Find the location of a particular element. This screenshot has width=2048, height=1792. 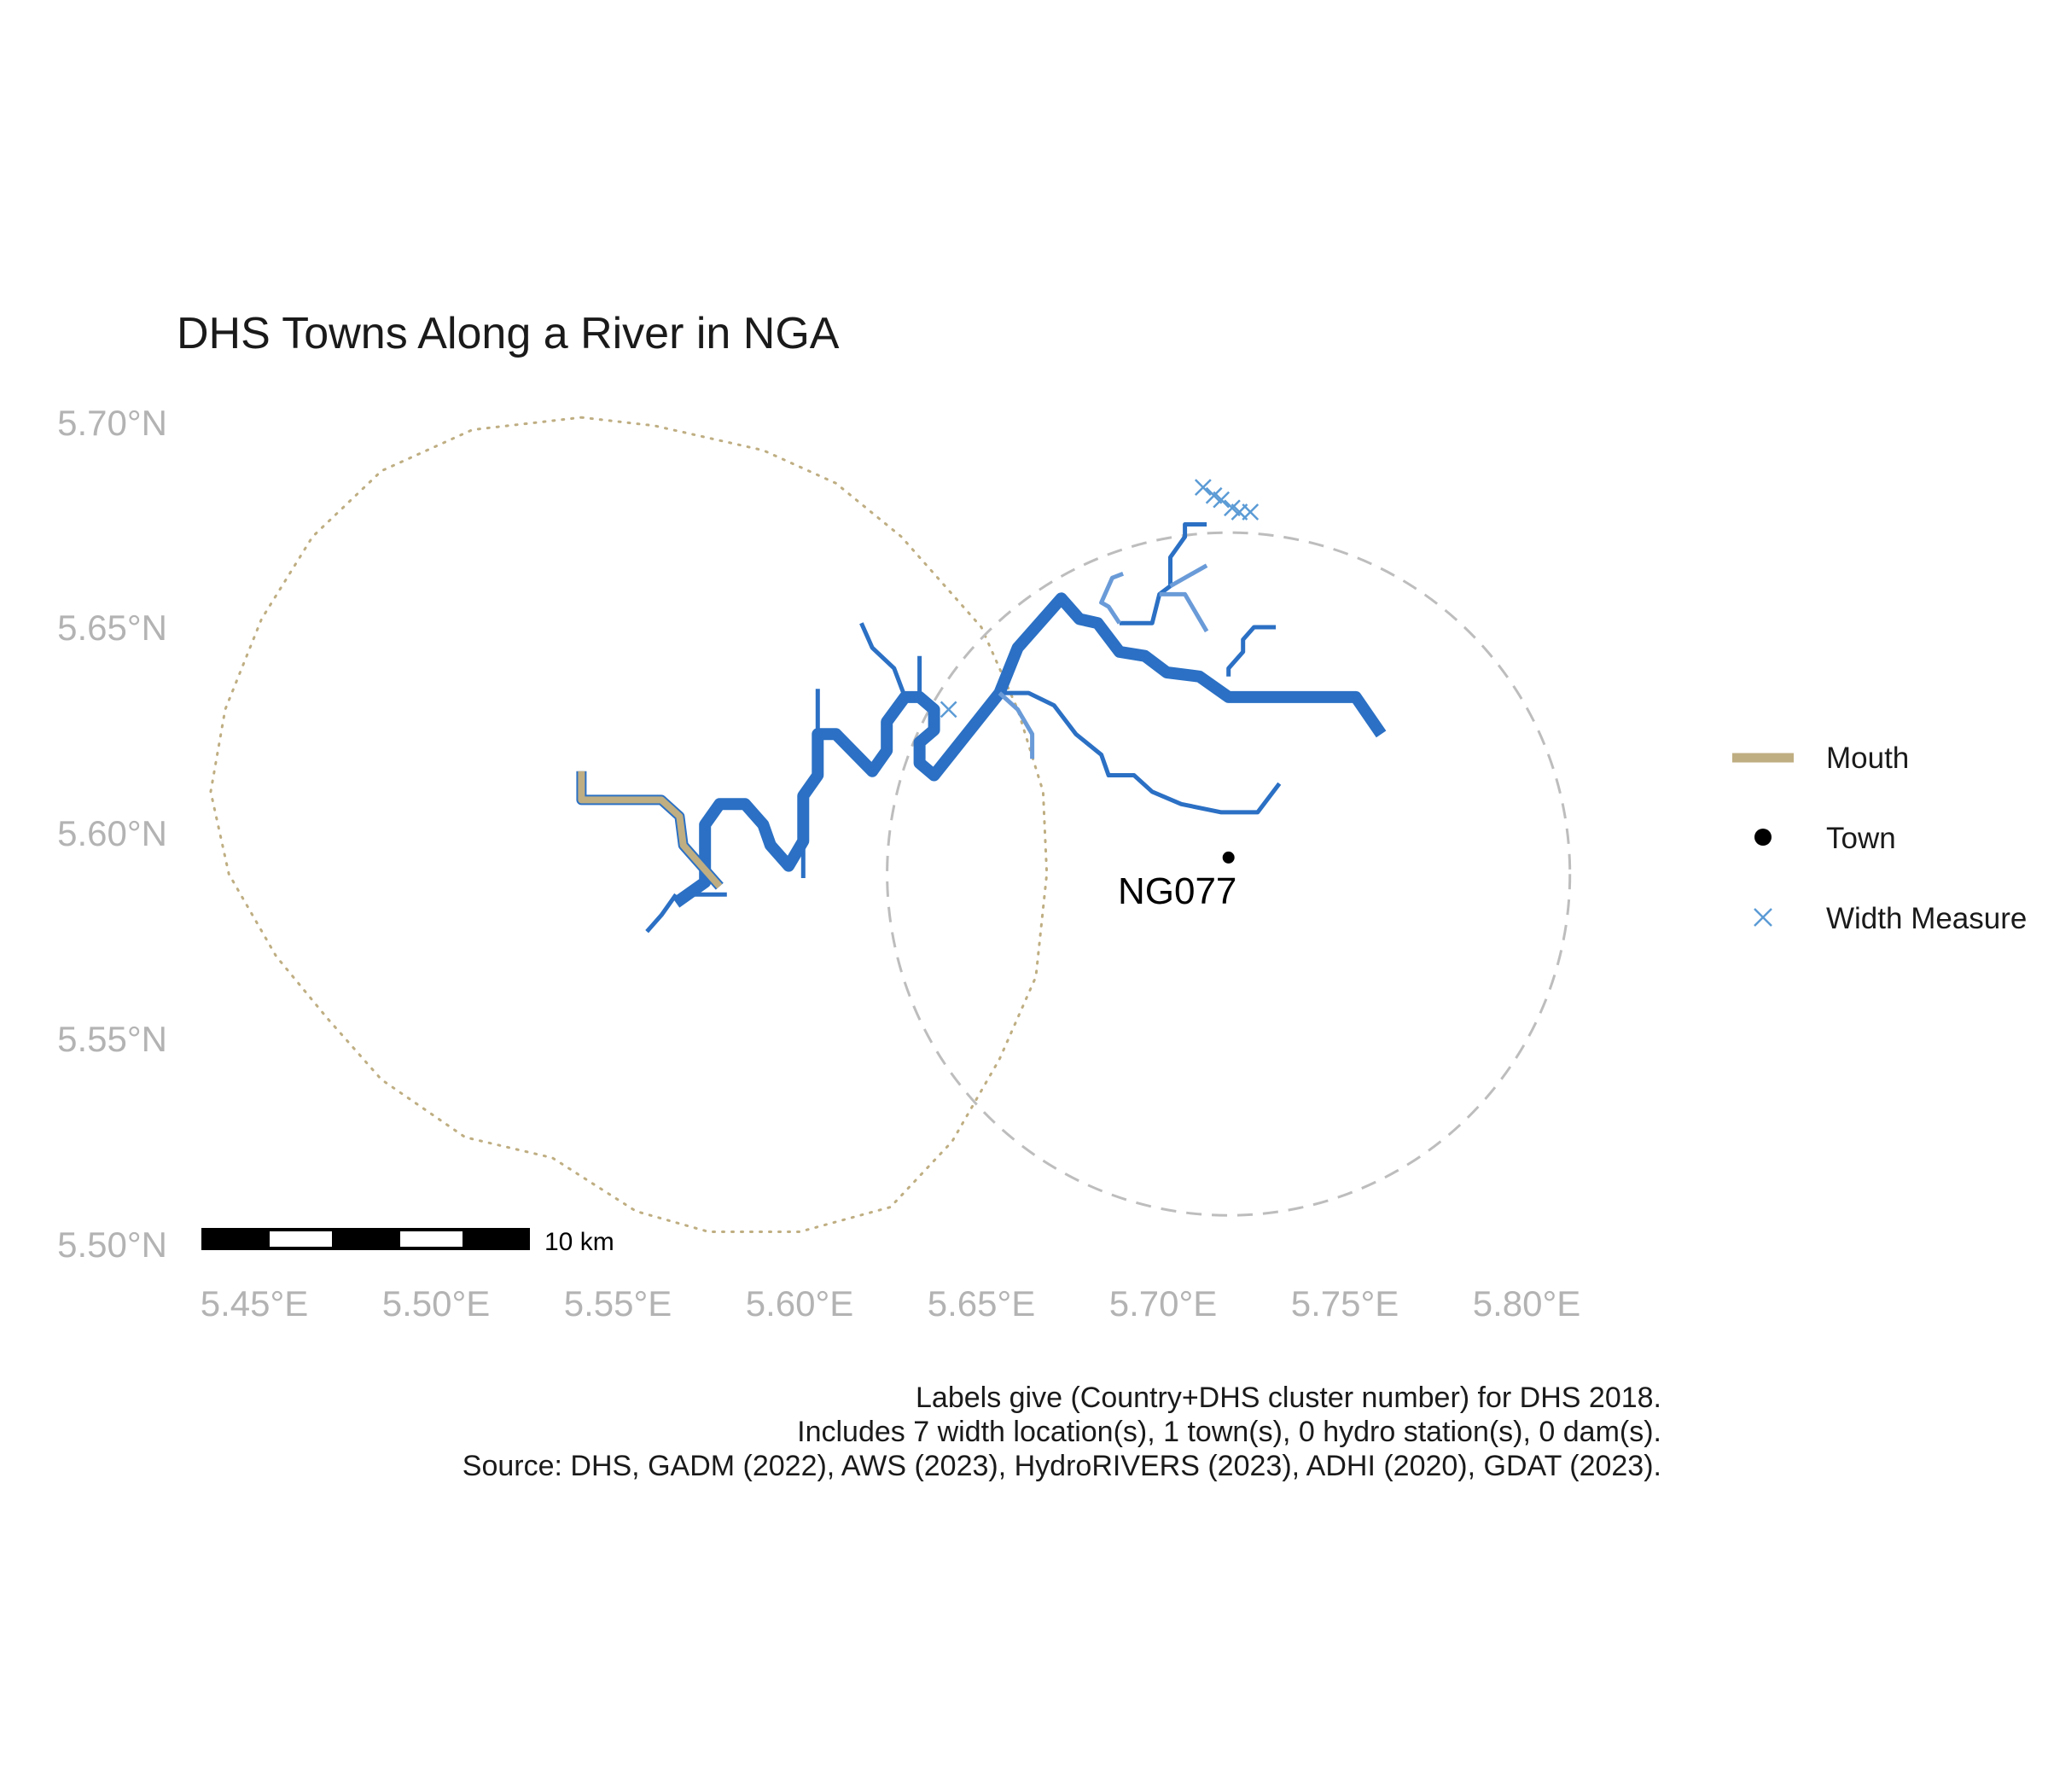

scale-bar: 10 km is located at coordinates (407, 1242).